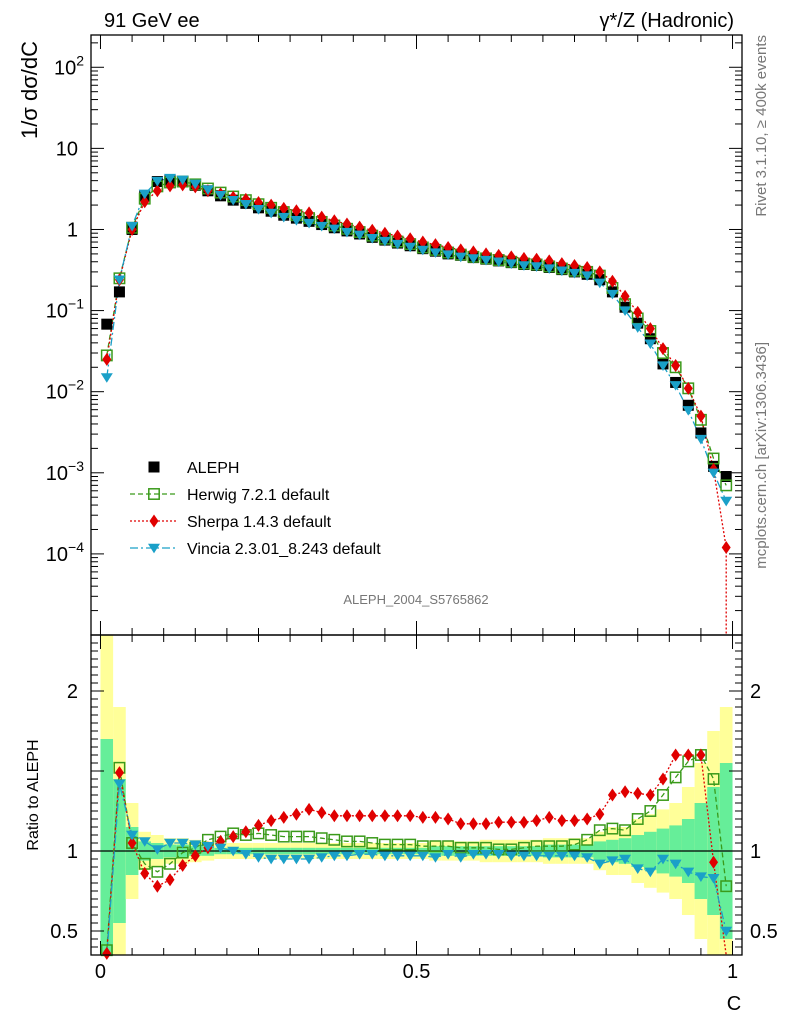 This screenshot has width=786, height=1024. Describe the element at coordinates (152, 21) in the screenshot. I see `header-left: 91 GeV ee` at that location.